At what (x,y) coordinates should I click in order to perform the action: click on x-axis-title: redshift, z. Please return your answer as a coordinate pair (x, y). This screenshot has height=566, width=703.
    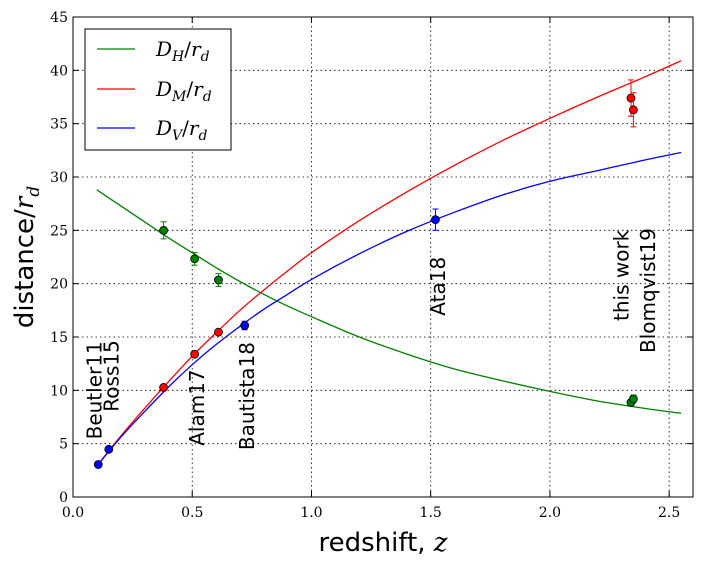
    Looking at the image, I should click on (383, 543).